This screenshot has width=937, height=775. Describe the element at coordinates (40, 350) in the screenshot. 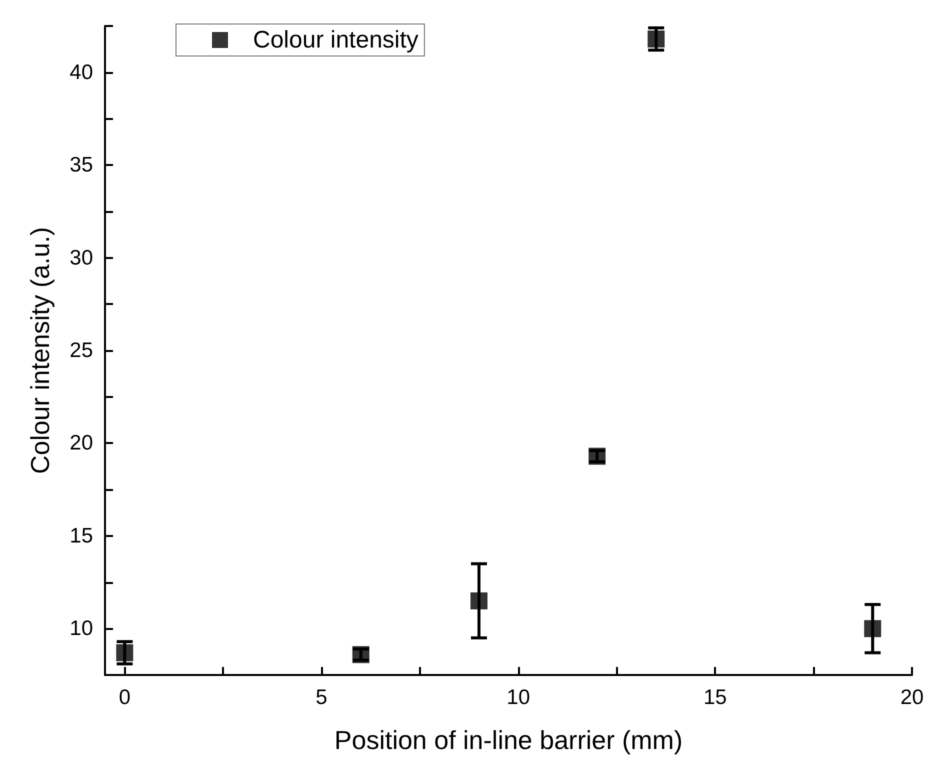

I see `y-axis-title: Colour intensity (a.u.)` at that location.